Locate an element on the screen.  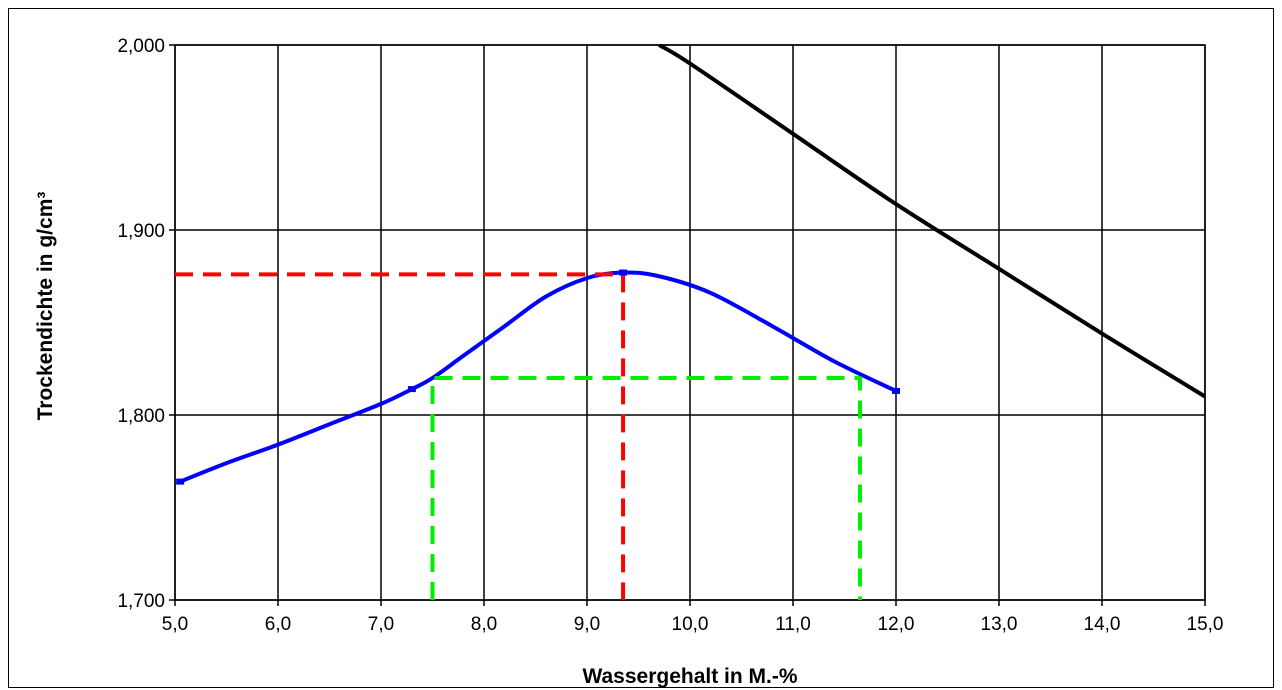
y-axis-title: Trockendichte in g/cm³ is located at coordinates (45, 306).